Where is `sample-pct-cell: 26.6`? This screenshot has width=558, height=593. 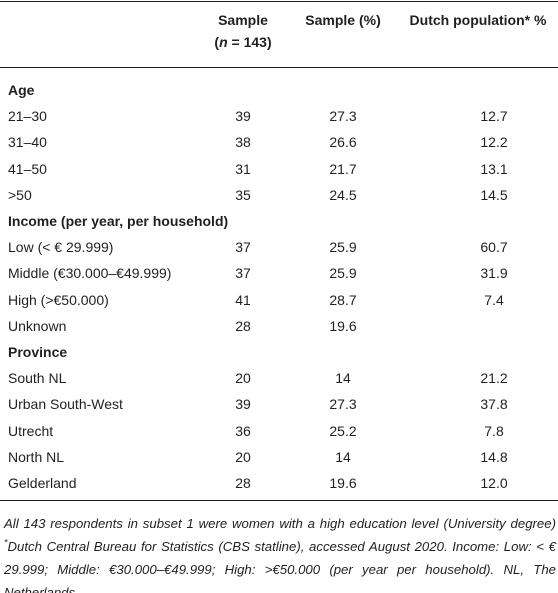
sample-pct-cell: 26.6 is located at coordinates (343, 142).